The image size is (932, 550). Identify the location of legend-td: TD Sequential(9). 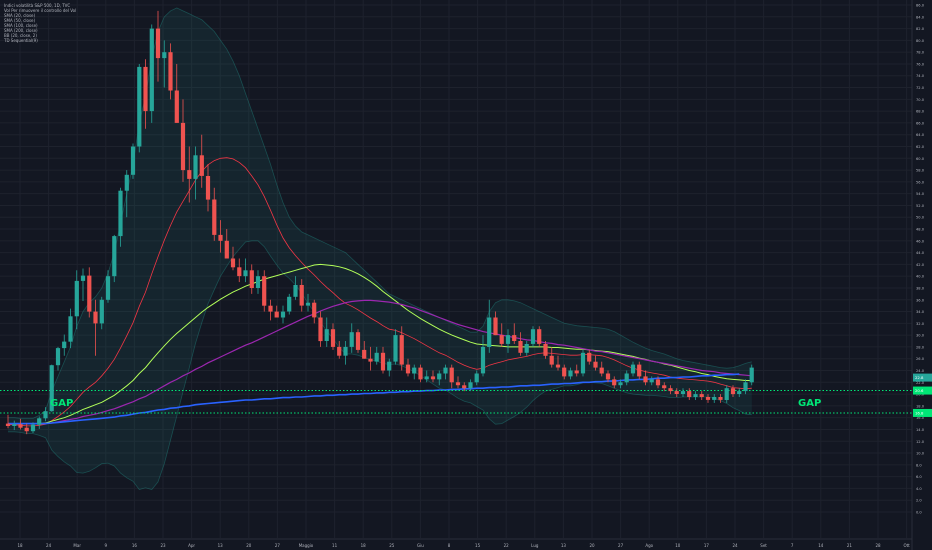
(21, 40).